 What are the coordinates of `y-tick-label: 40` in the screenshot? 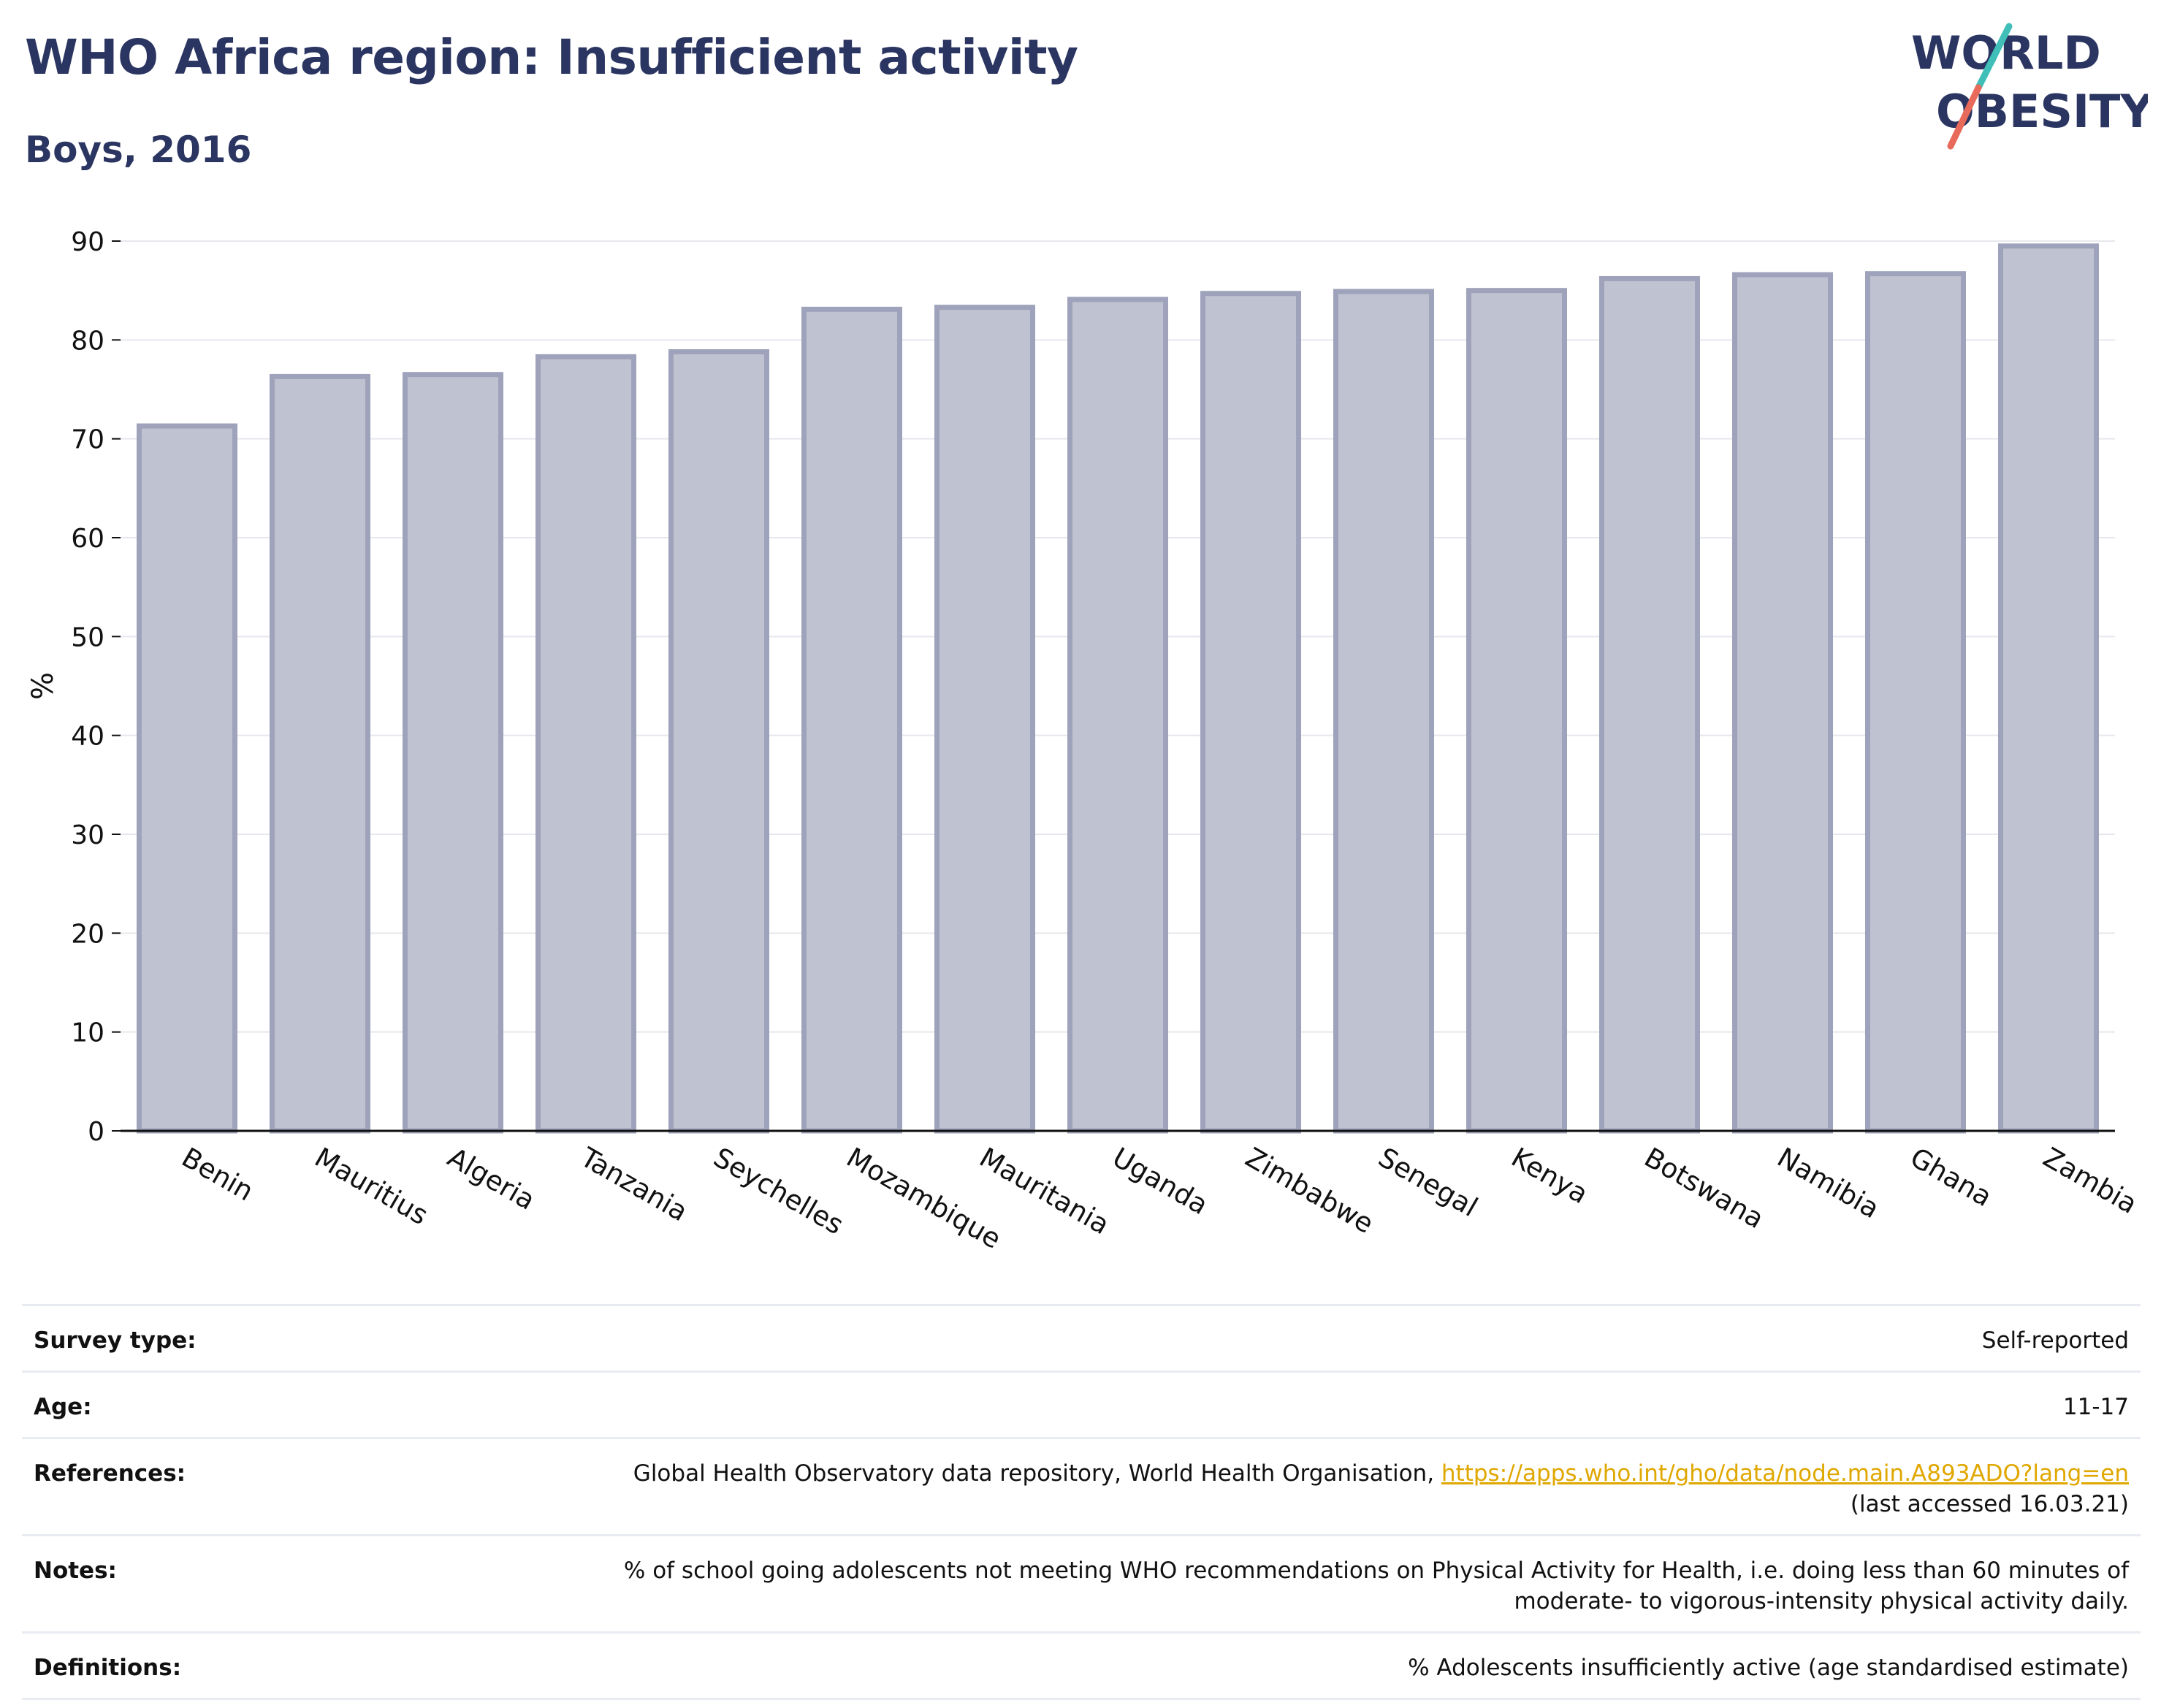 It's located at (88, 737).